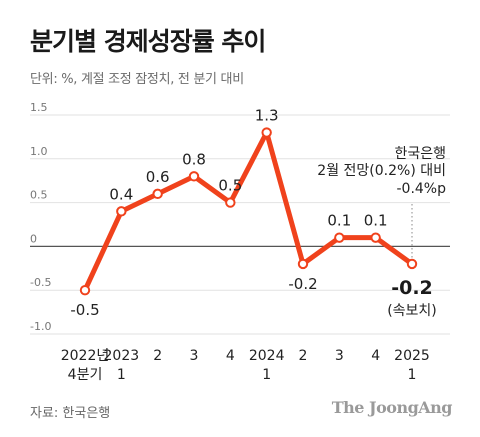 The width and height of the screenshot is (480, 437). Describe the element at coordinates (420, 154) in the screenshot. I see `annotation-line: 한국은행` at that location.